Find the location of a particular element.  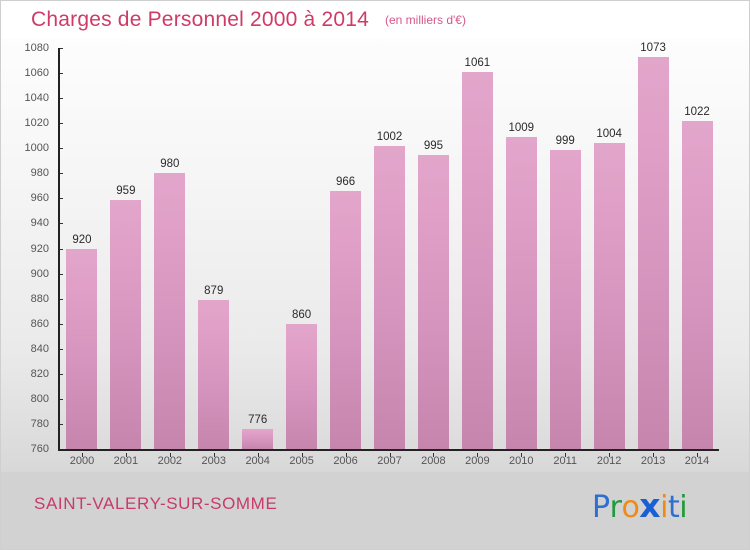

logo-letter: x is located at coordinates (650, 505).